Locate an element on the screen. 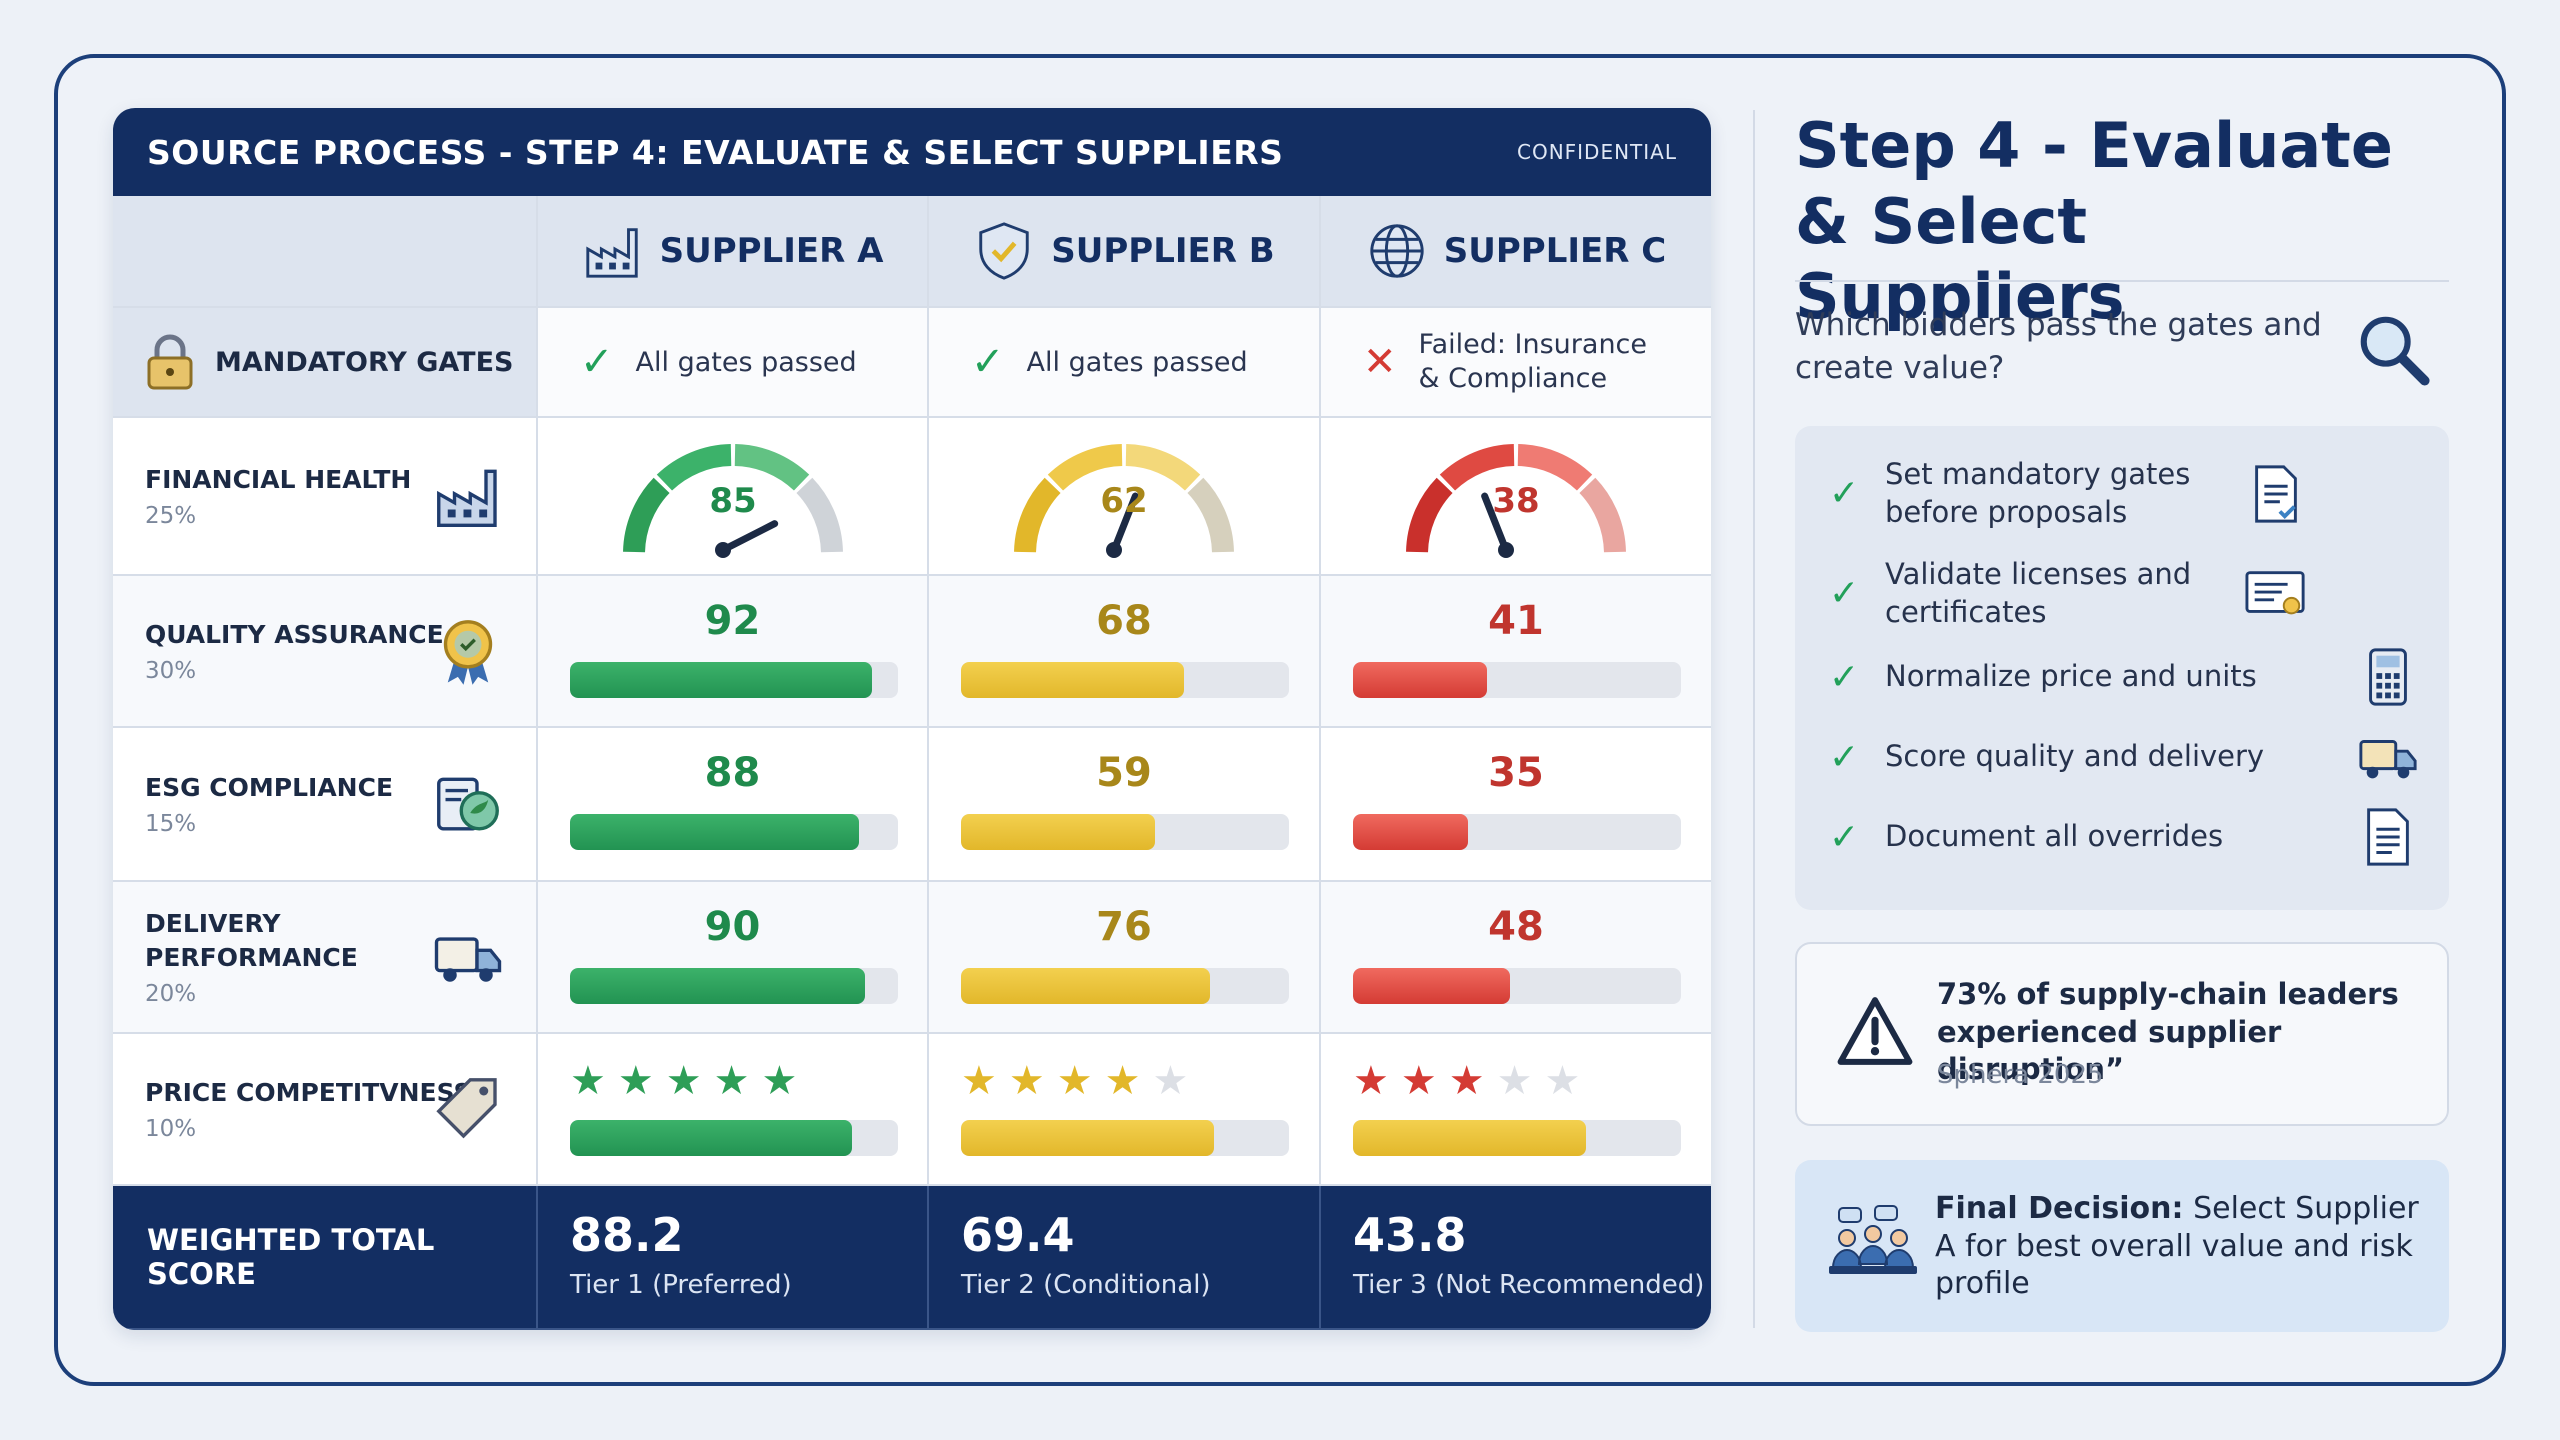 Image resolution: width=2560 pixels, height=1440 pixels. score-cell: 68 is located at coordinates (1125, 652).